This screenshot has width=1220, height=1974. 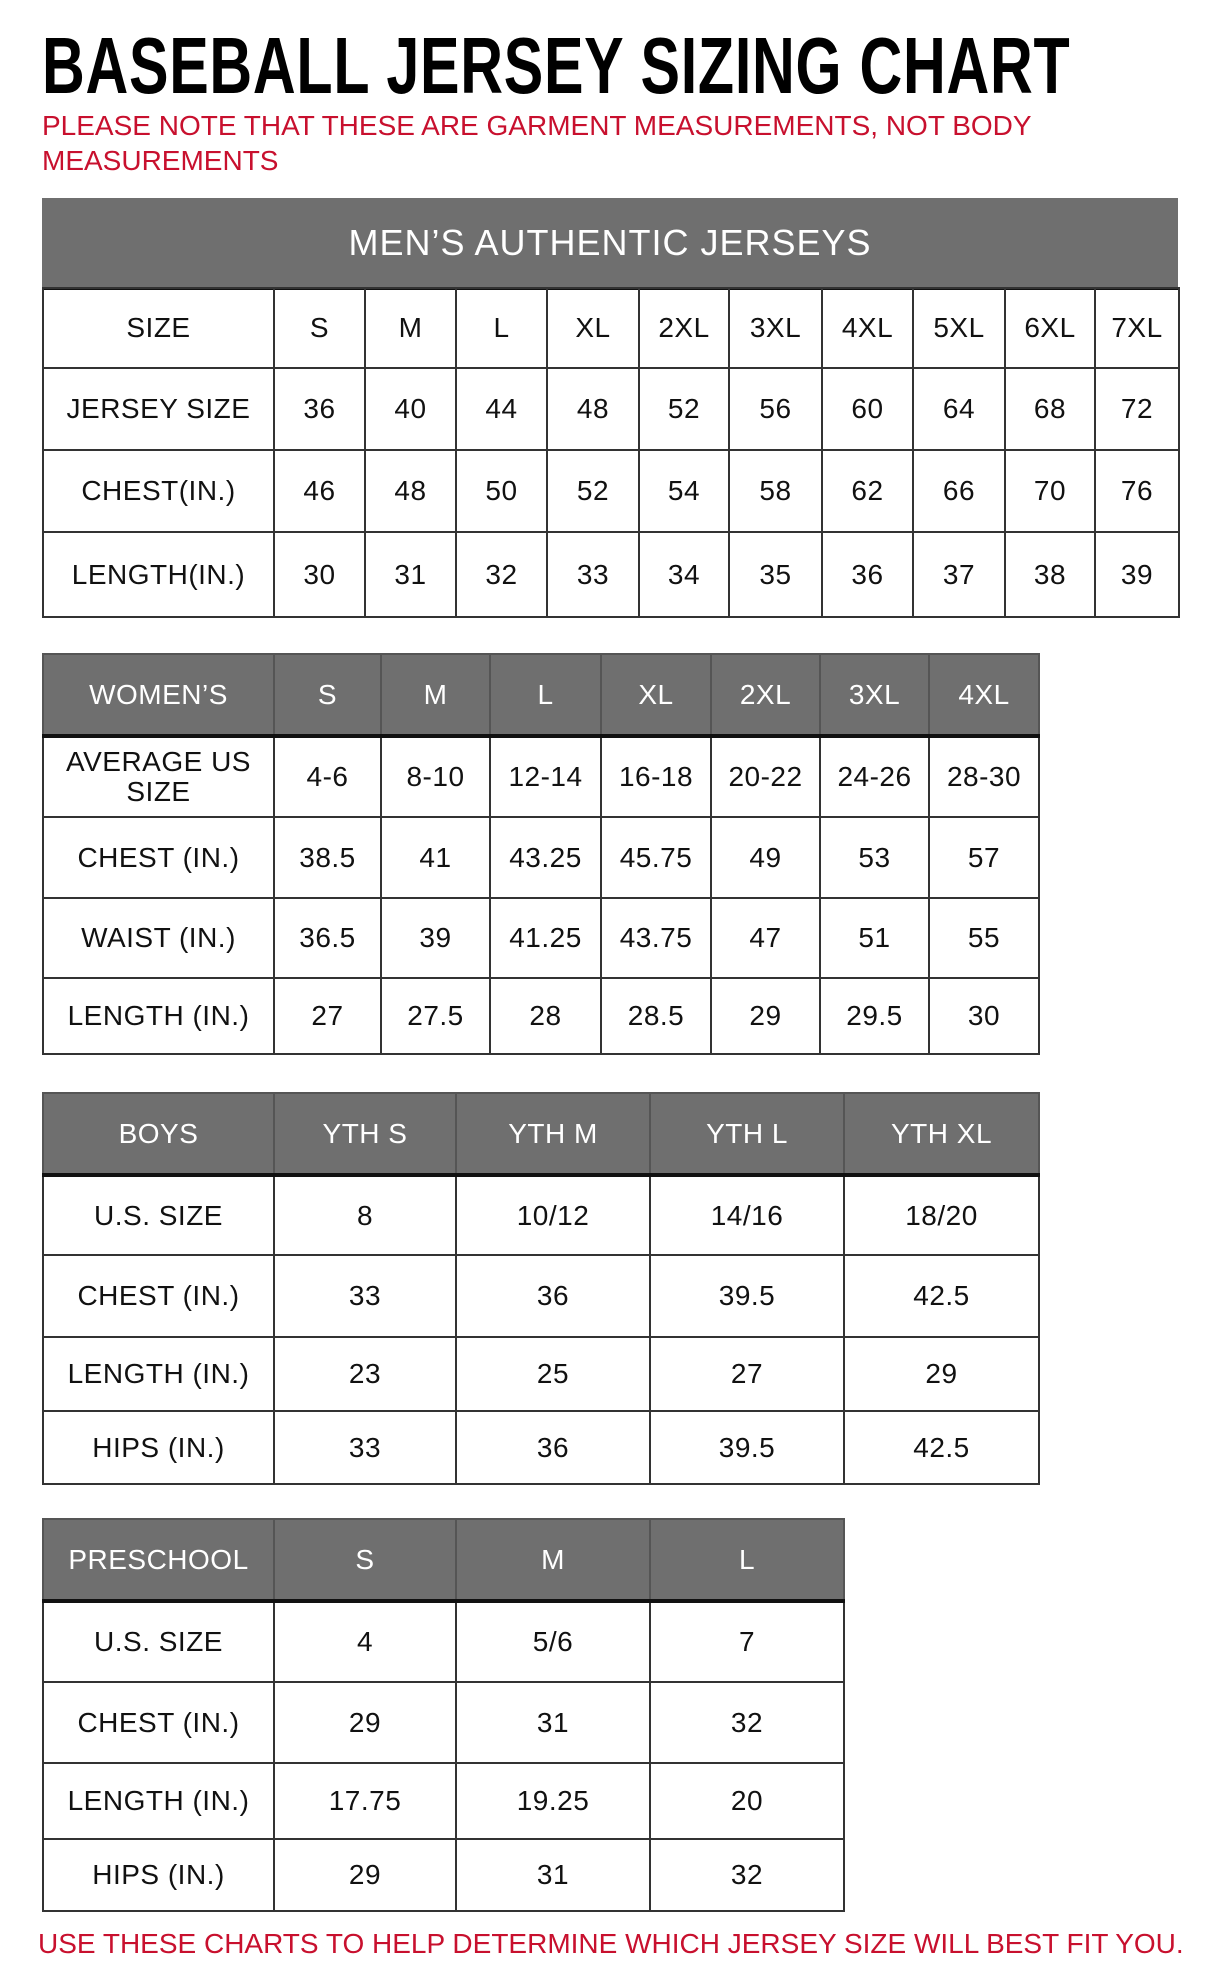 I want to click on page-title: BASEBALL JERSEY SIZING CHART, so click(x=556, y=65).